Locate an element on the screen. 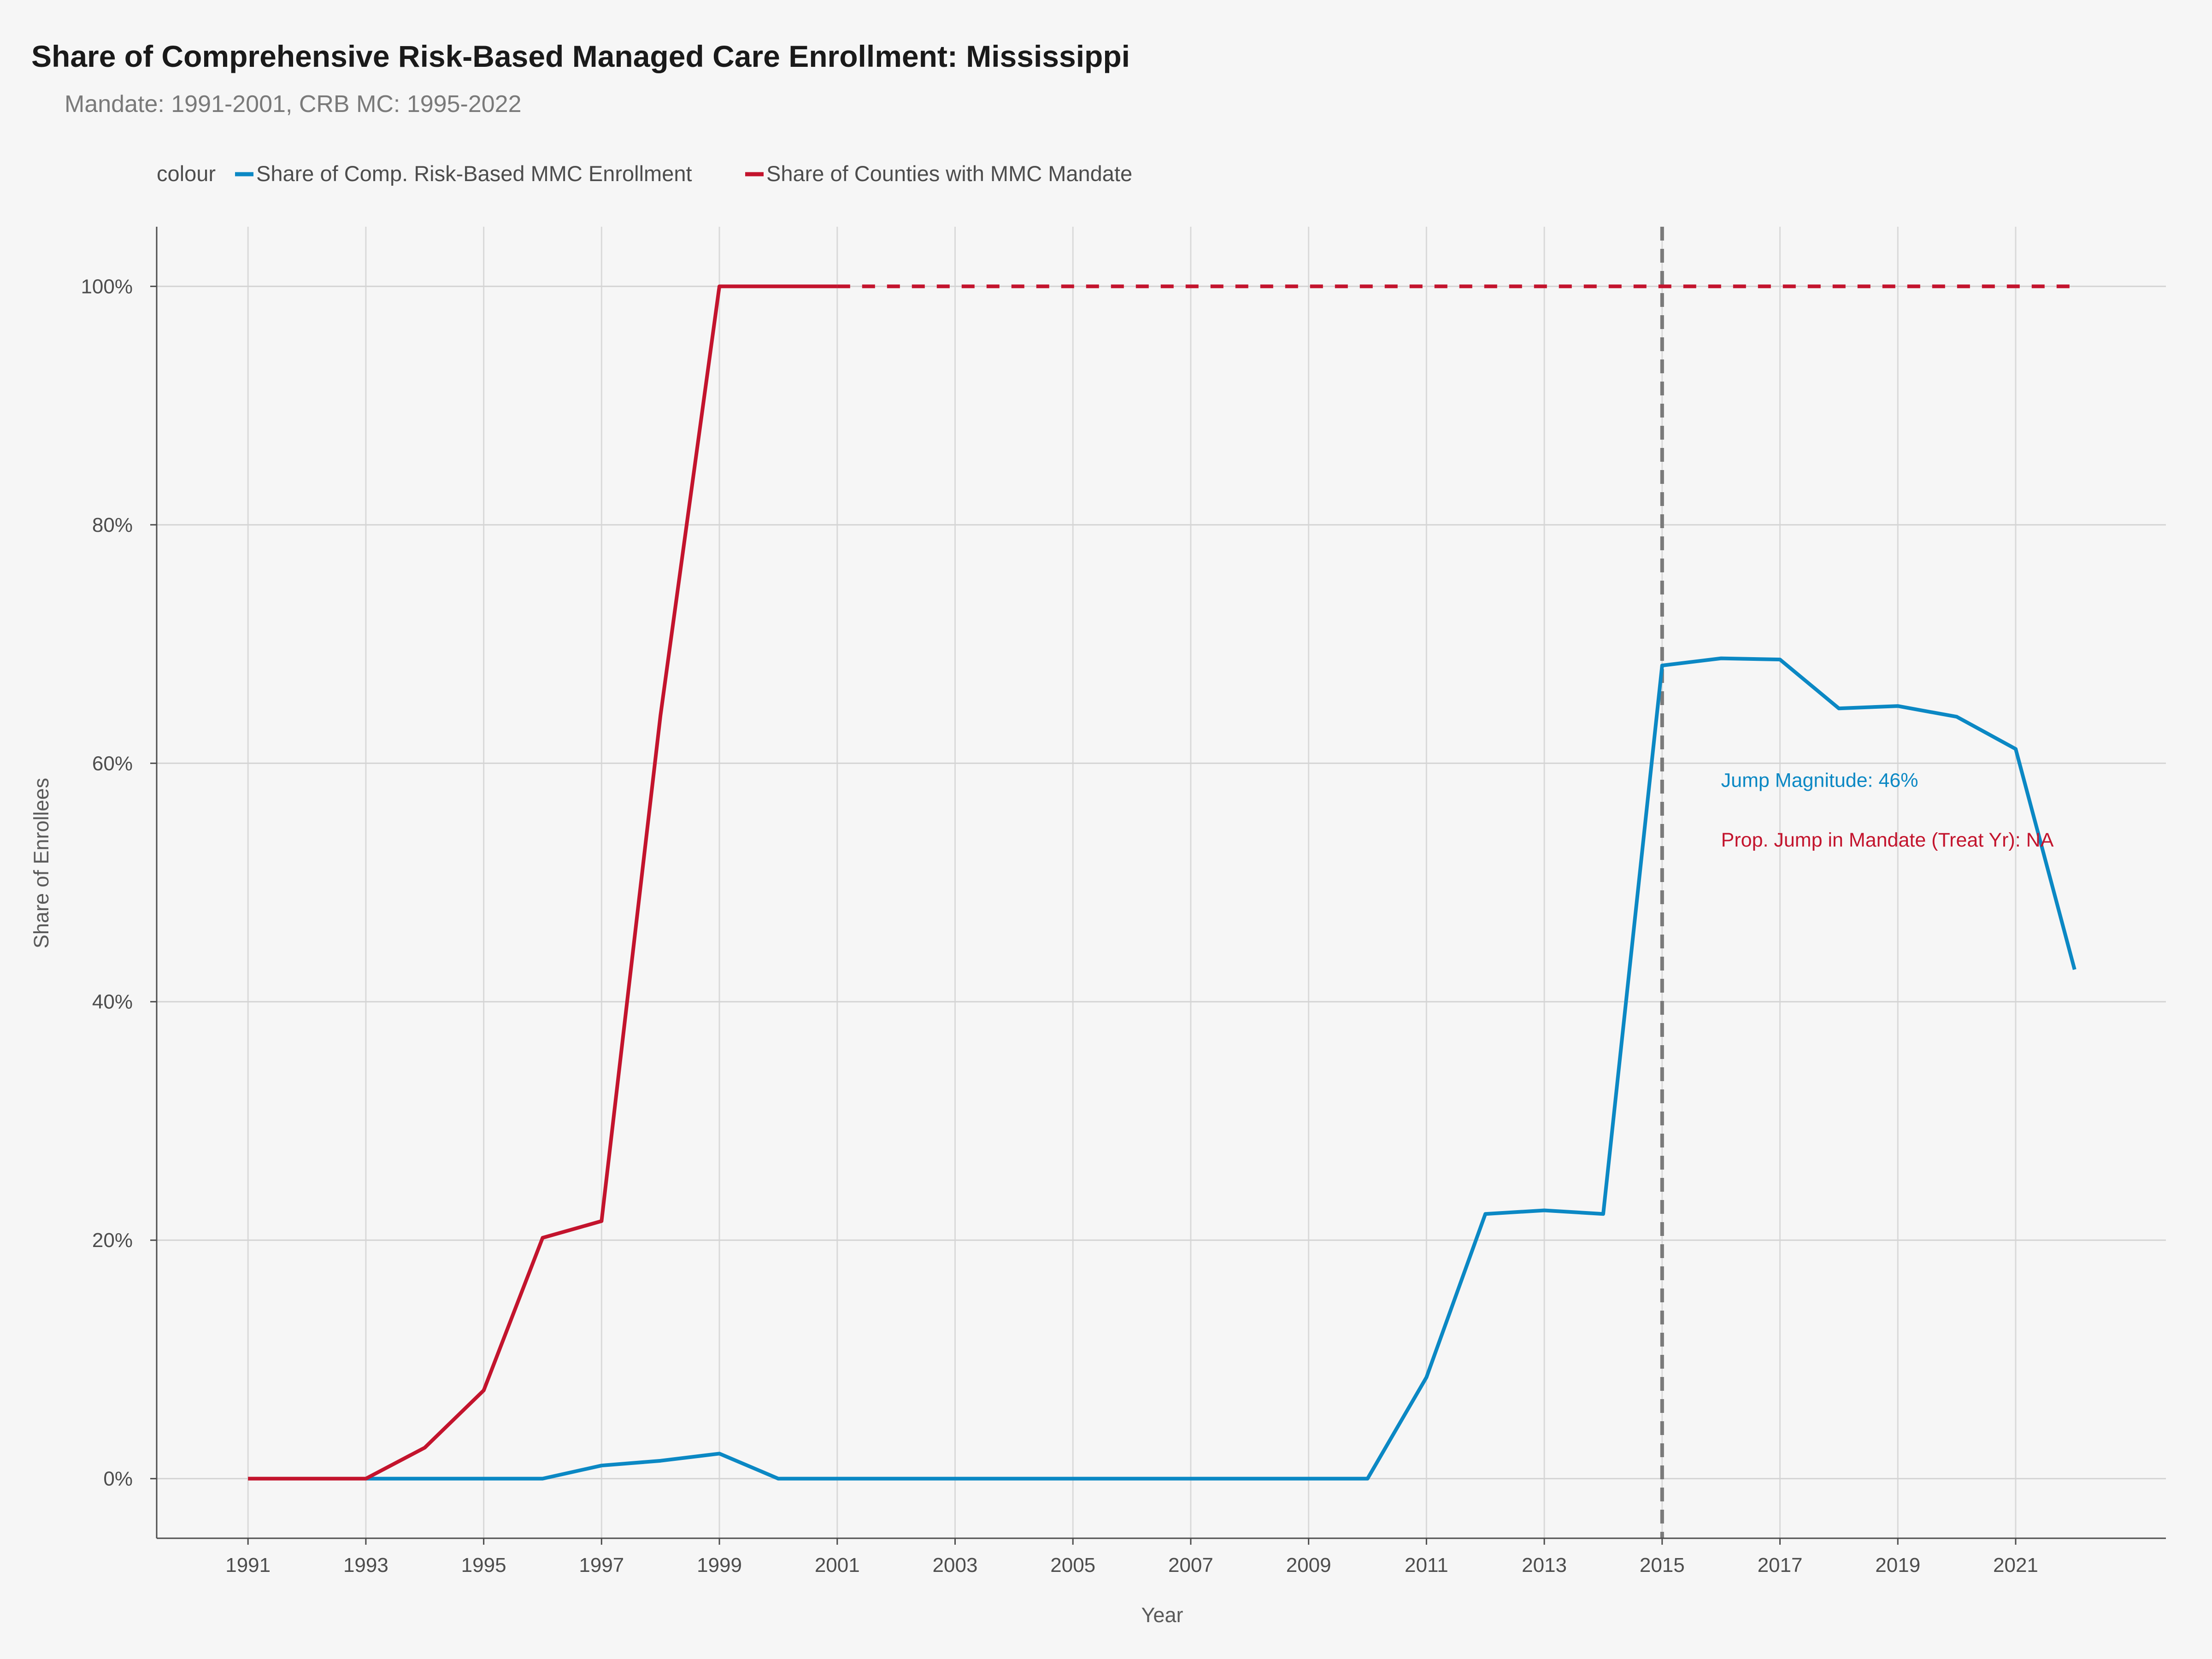  chart-subtitle: Mandate: 1991-2001, CRB MC: 1995-2022 is located at coordinates (293, 104).